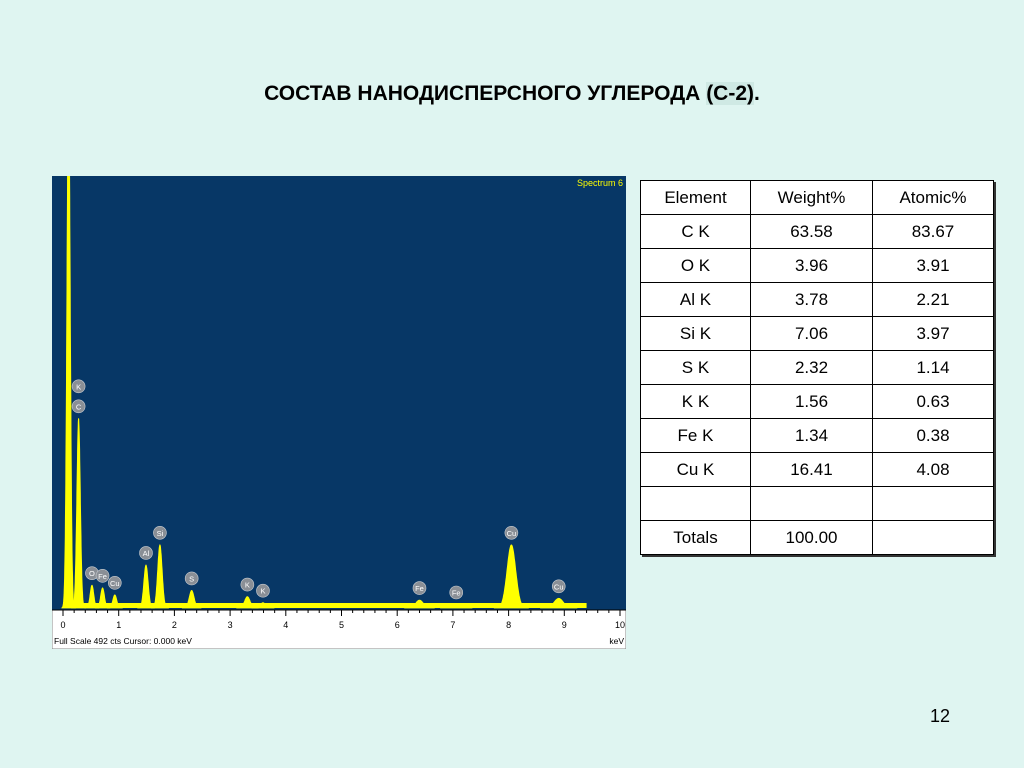  Describe the element at coordinates (811, 537) in the screenshot. I see `cell: 100.00` at that location.